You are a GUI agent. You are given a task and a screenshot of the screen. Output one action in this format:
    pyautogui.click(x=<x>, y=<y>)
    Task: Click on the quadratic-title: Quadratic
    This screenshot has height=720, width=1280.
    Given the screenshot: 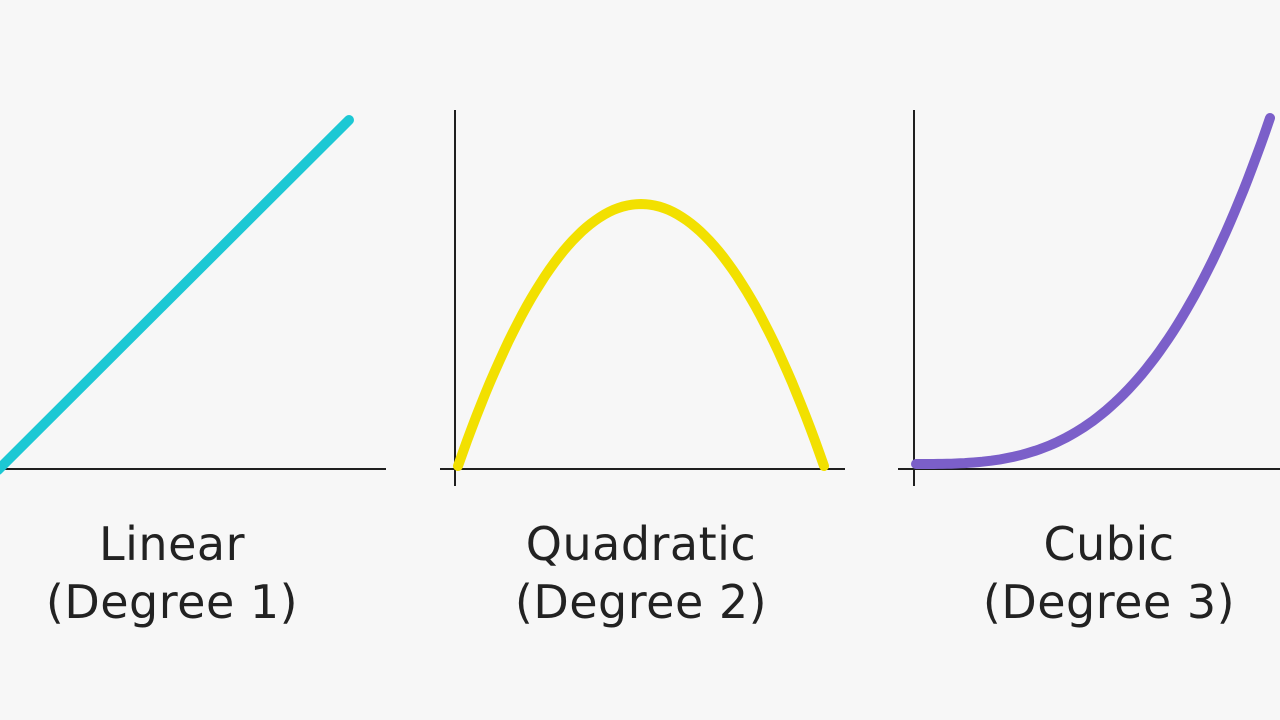 What is the action you would take?
    pyautogui.click(x=641, y=544)
    